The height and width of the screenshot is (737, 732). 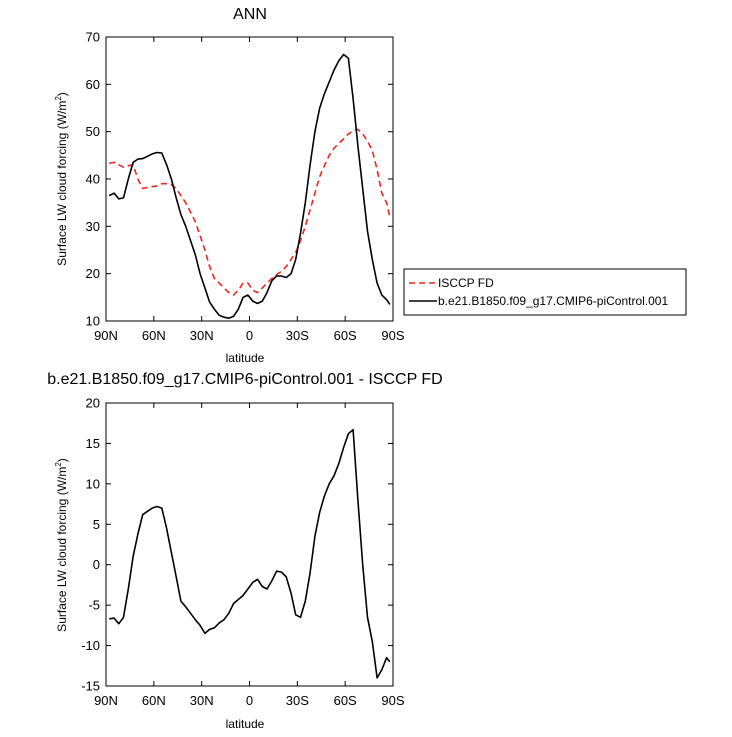 I want to click on bottom-x-tick-label: 90N, so click(x=106, y=700).